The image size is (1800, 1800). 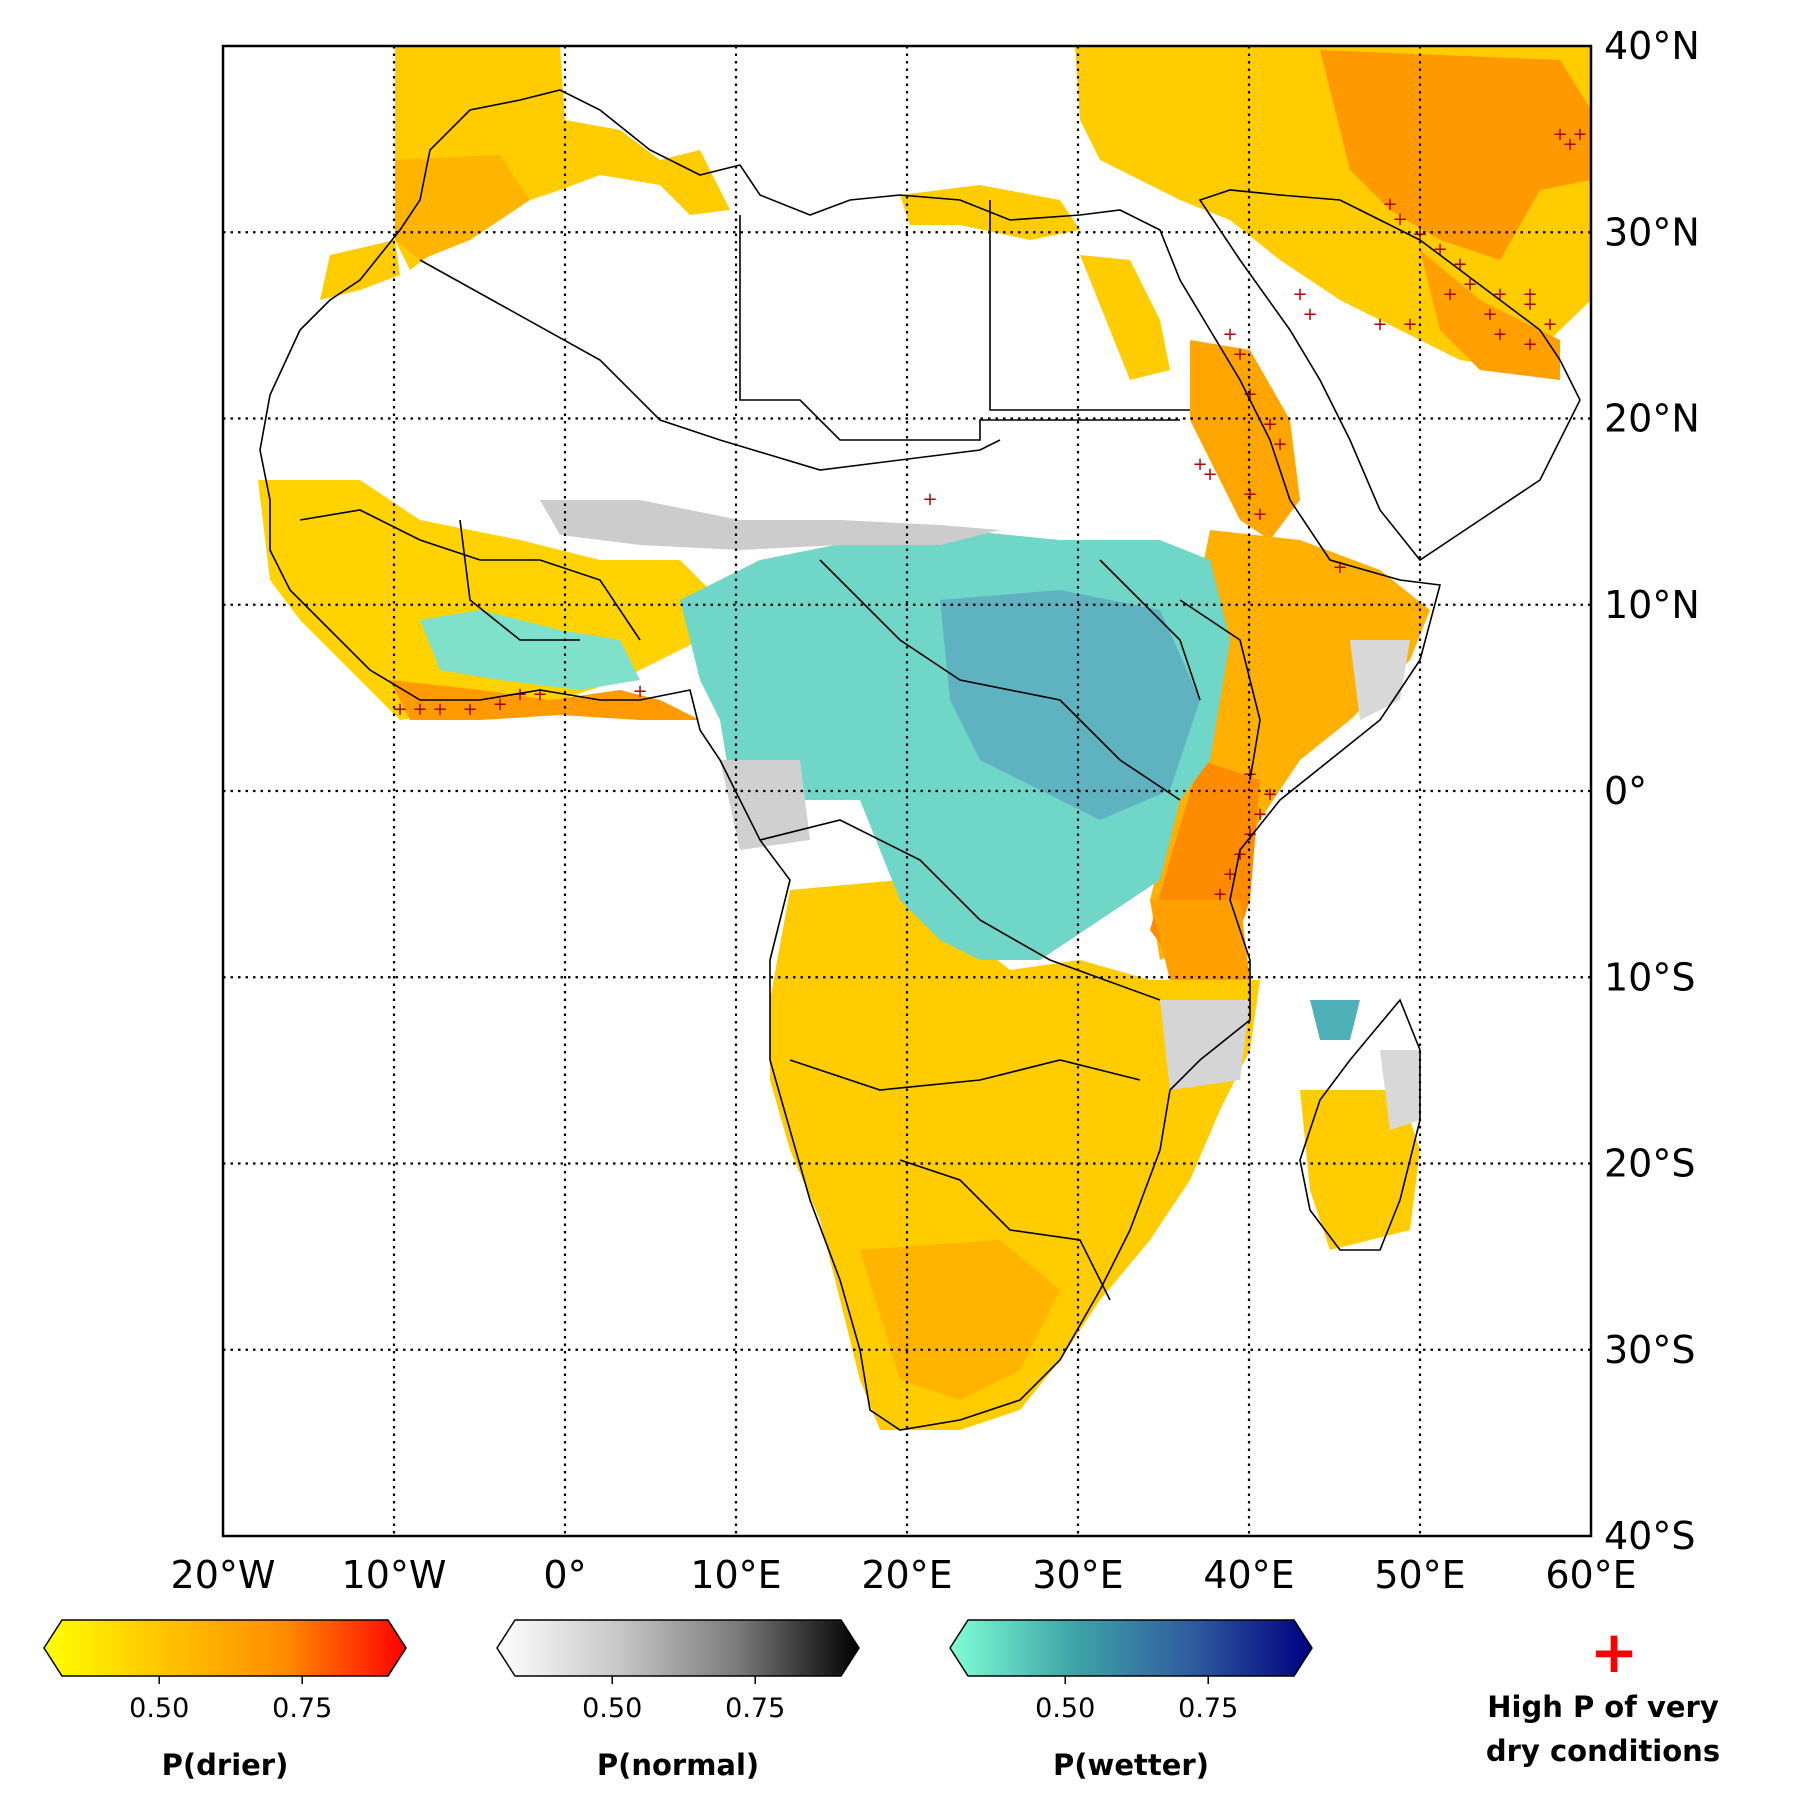 What do you see at coordinates (1125, 317) in the screenshot?
I see `drier-region-egypt-nile` at bounding box center [1125, 317].